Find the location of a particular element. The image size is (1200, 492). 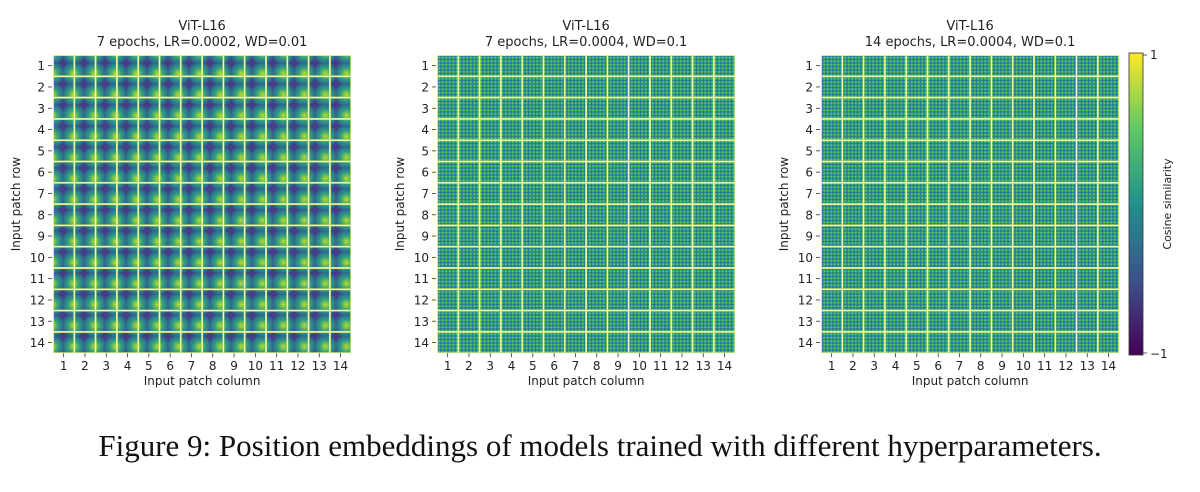

y-tick-label: 9 is located at coordinates (809, 237).